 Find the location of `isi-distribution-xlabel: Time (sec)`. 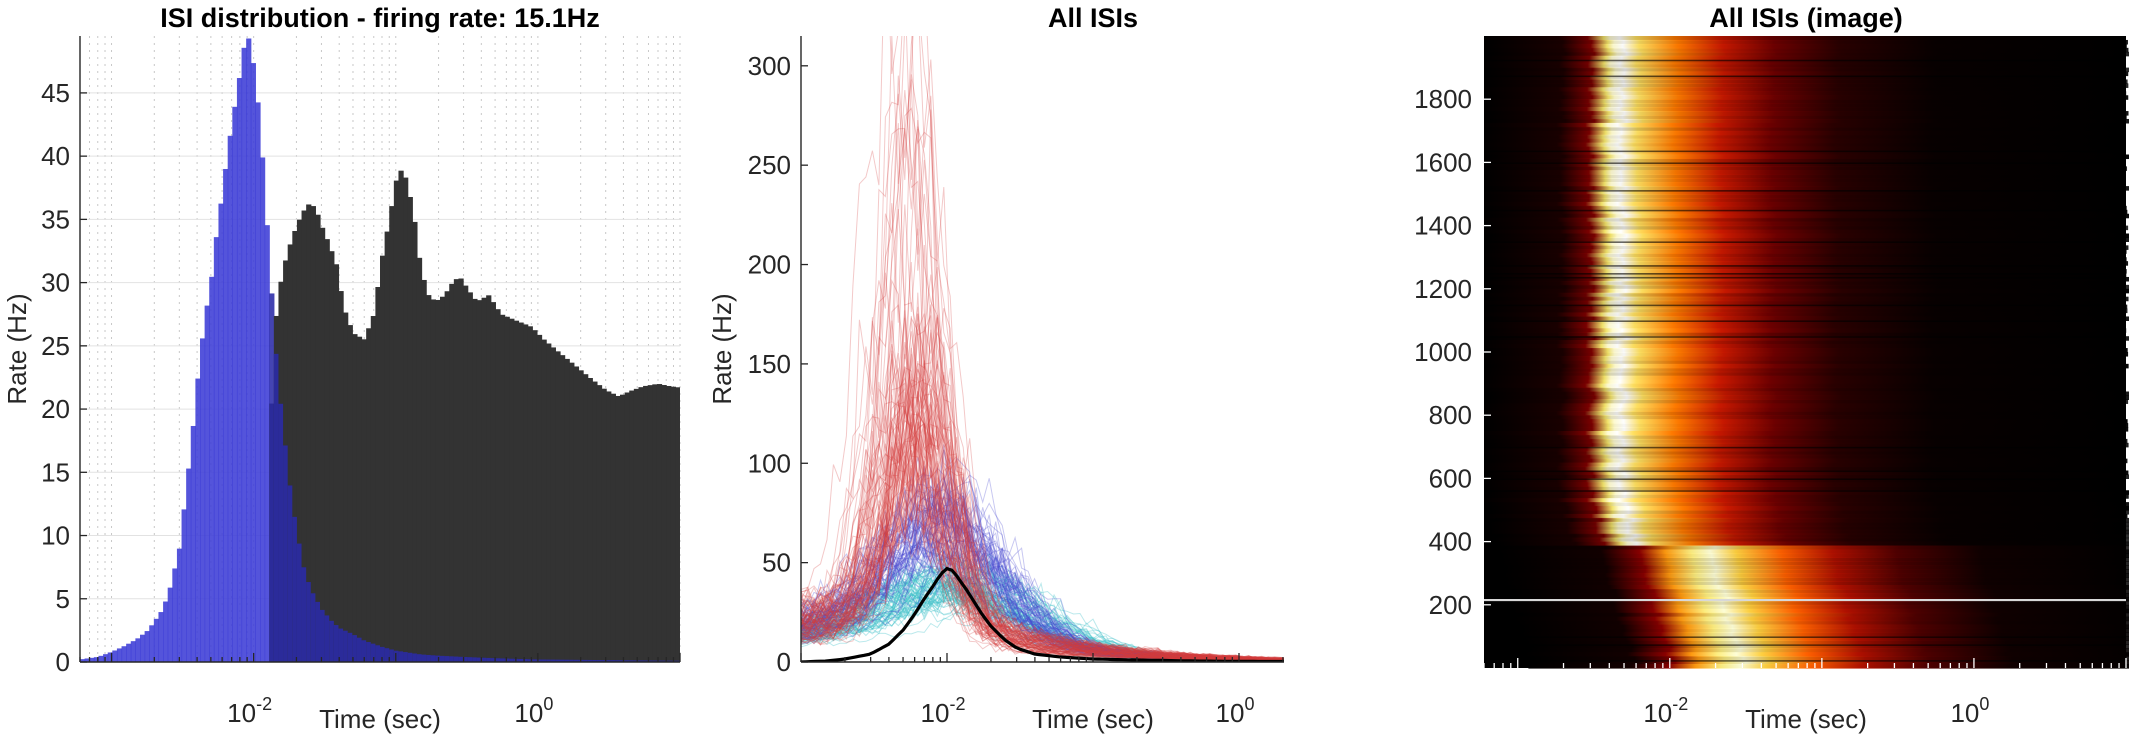

isi-distribution-xlabel: Time (sec) is located at coordinates (380, 719).